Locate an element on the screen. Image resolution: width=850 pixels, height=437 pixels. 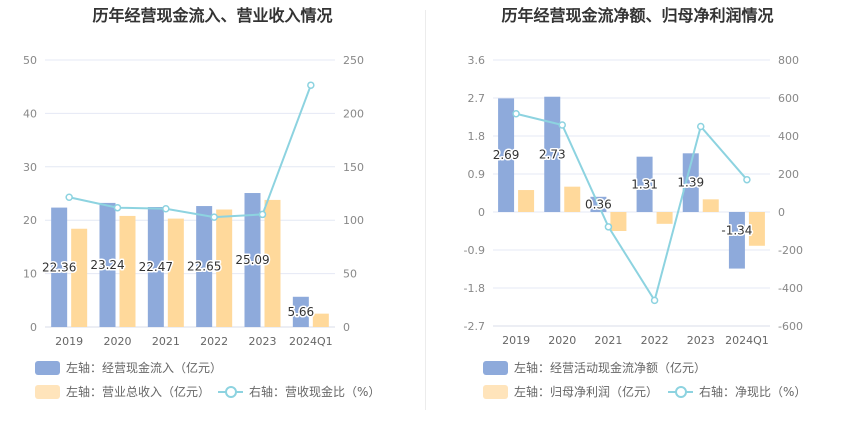
data-label: 2.69 is located at coordinates (506, 155).